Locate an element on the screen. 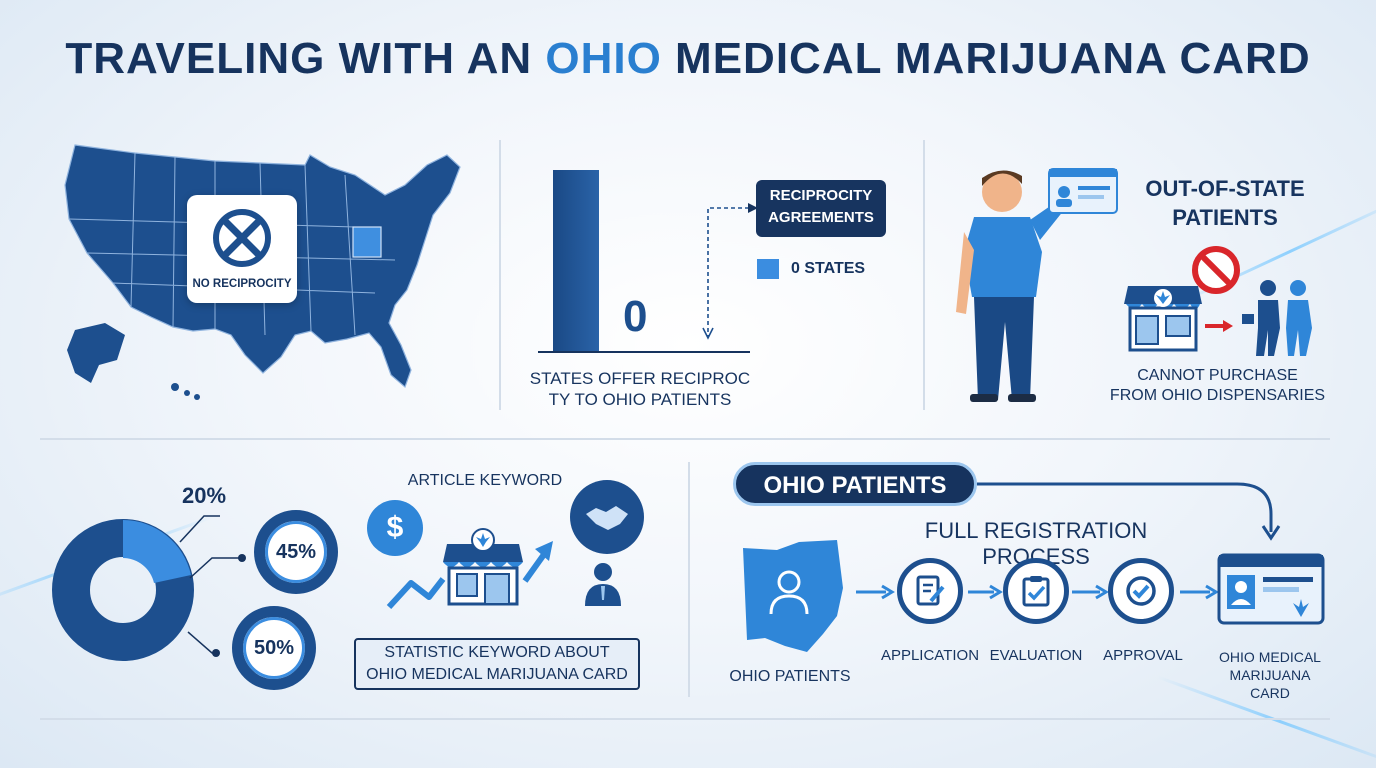 Image resolution: width=1376 pixels, height=768 pixels. caption-line: STATISTIC KEYWORD ABOUT is located at coordinates (497, 652).